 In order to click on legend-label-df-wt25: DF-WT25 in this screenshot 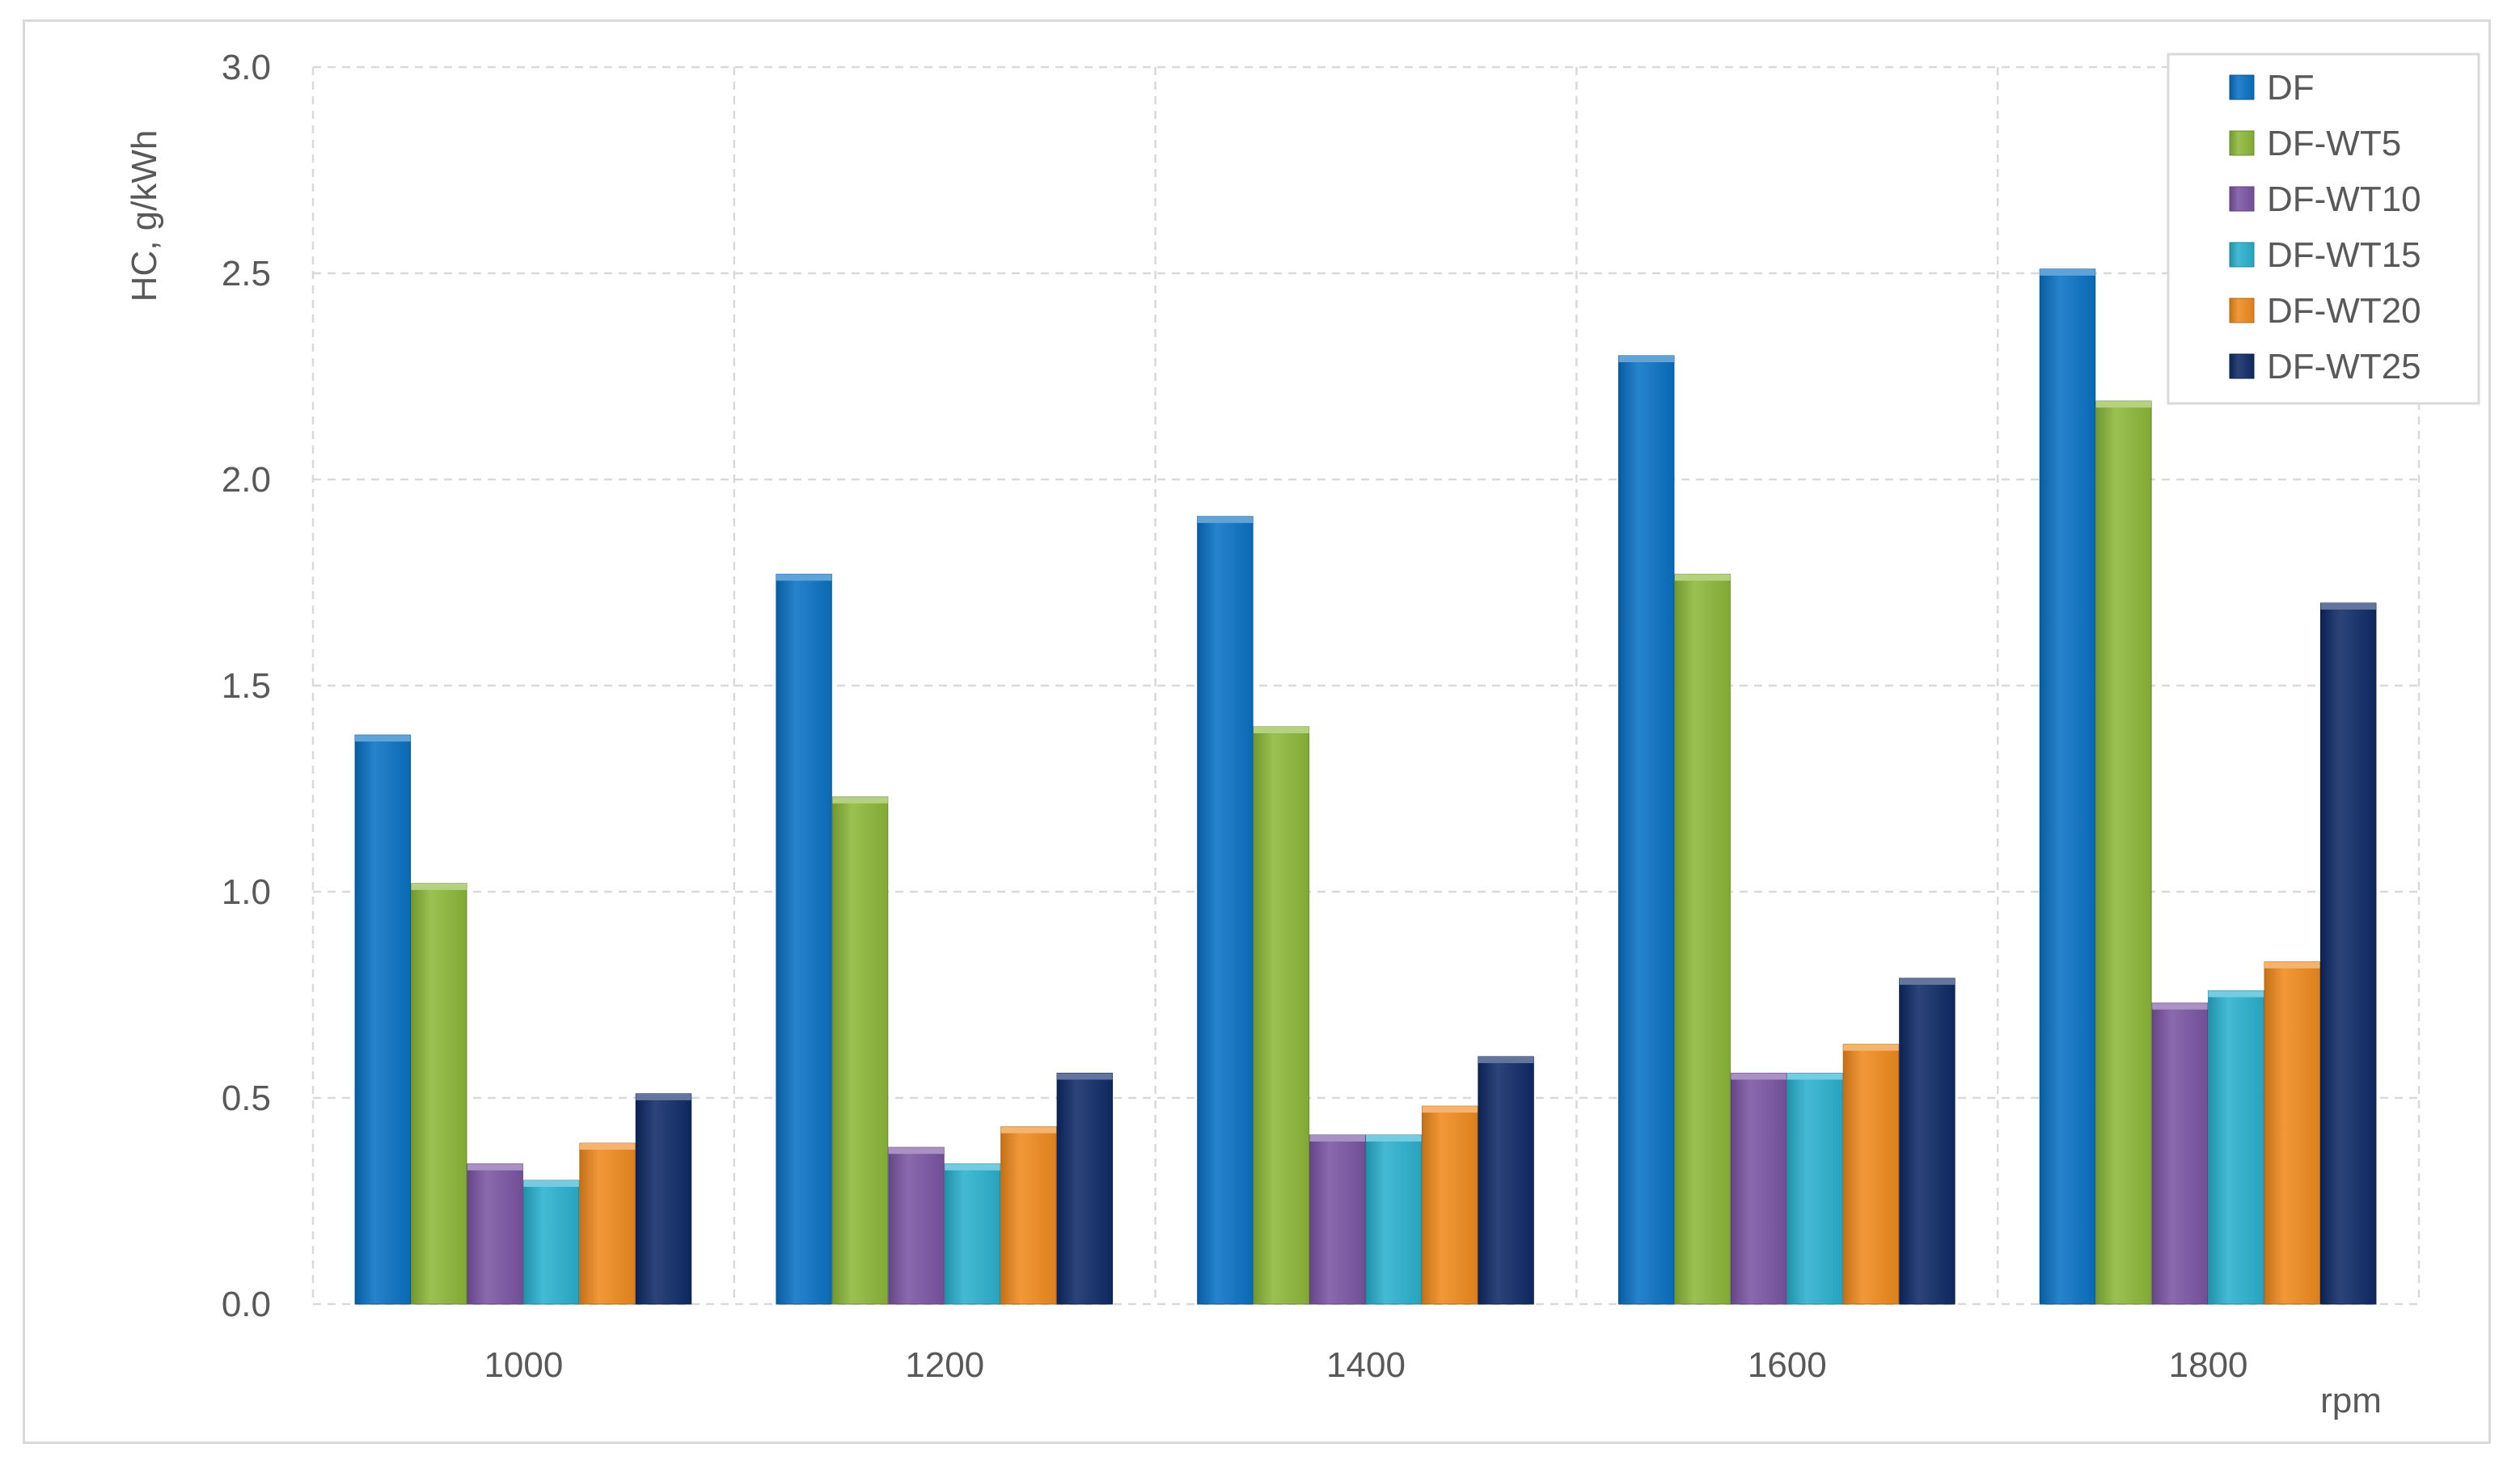, I will do `click(2344, 366)`.